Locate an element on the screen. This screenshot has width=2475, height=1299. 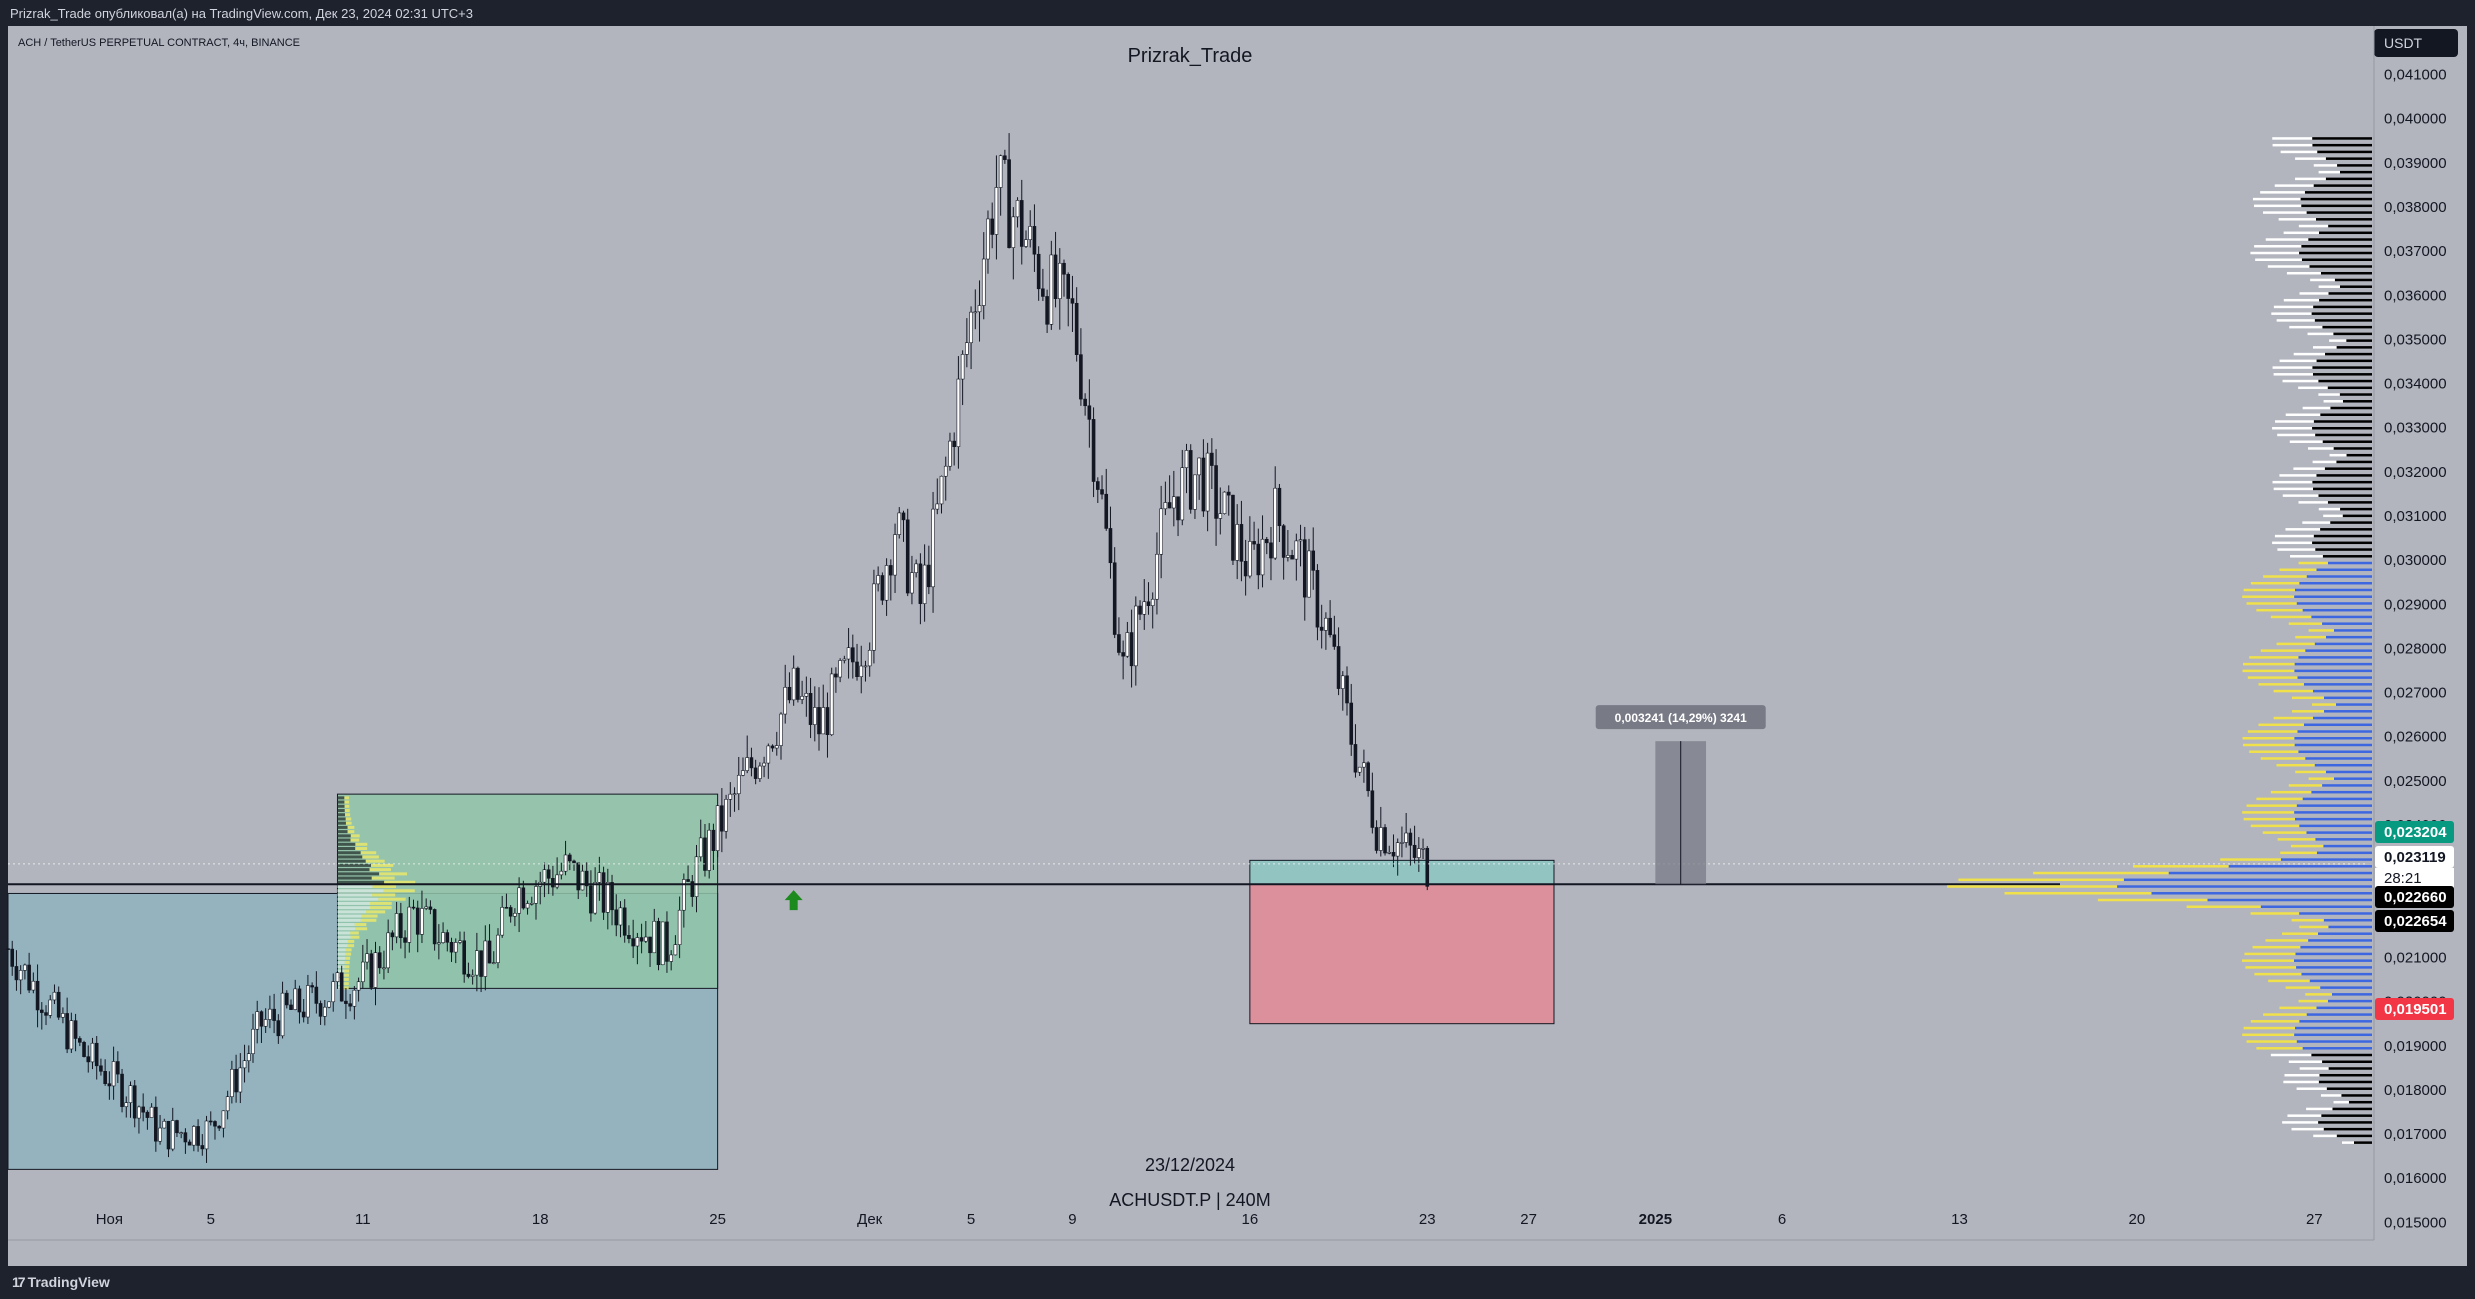
x-tick-label: 13 is located at coordinates (1959, 1219).